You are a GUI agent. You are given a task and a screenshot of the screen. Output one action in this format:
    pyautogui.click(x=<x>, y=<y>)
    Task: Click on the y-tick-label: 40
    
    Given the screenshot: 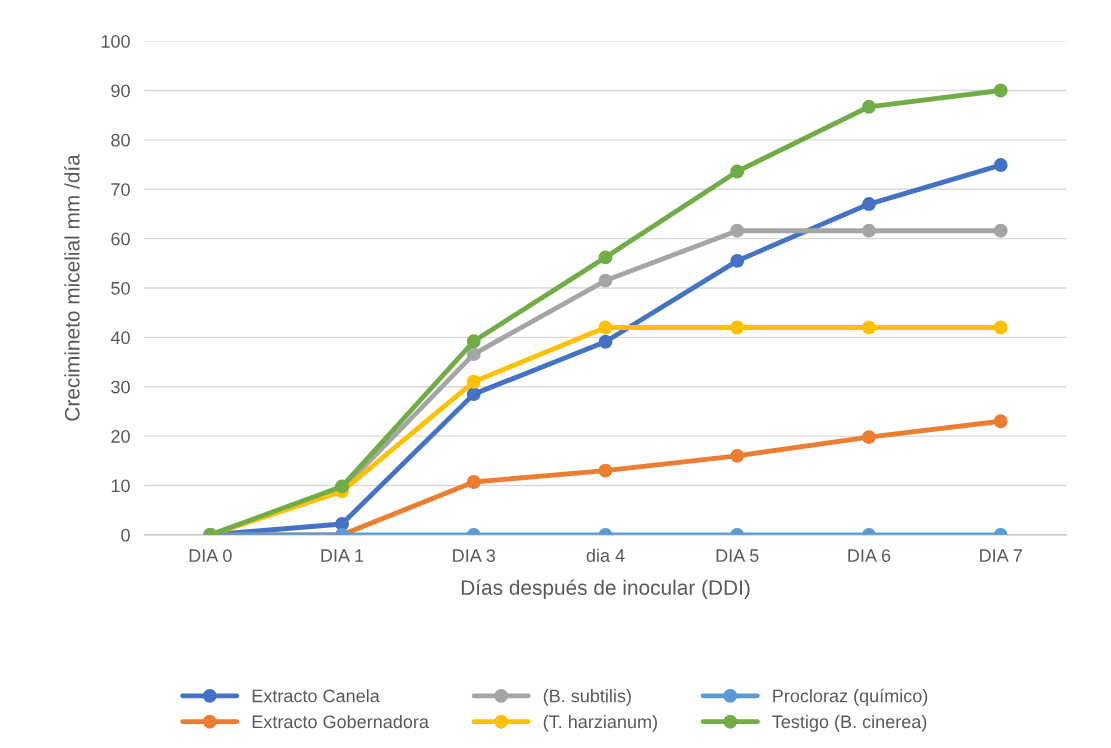 What is the action you would take?
    pyautogui.click(x=120, y=338)
    